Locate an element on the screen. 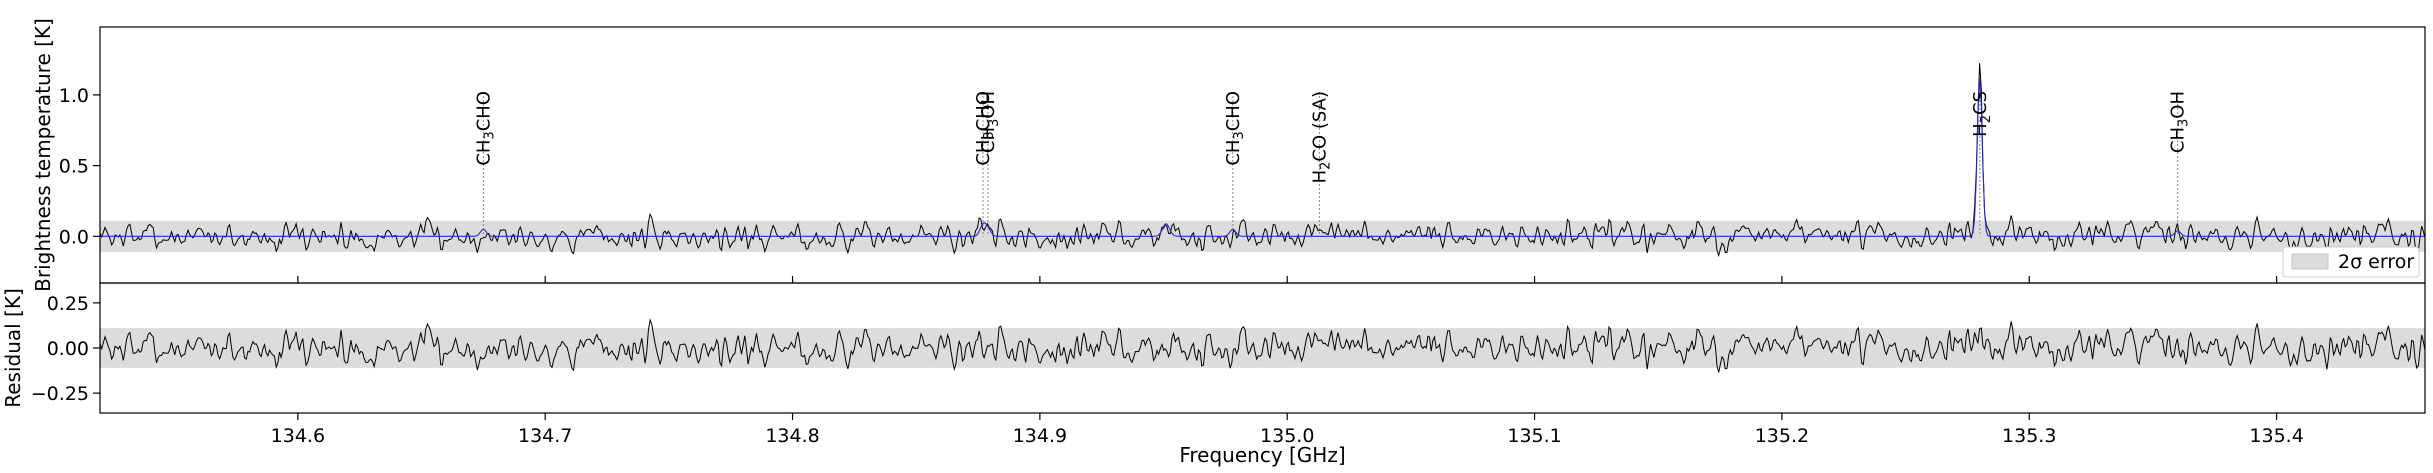 This screenshot has height=473, width=2433. x-tick-label-1: 134.7 is located at coordinates (545, 436).